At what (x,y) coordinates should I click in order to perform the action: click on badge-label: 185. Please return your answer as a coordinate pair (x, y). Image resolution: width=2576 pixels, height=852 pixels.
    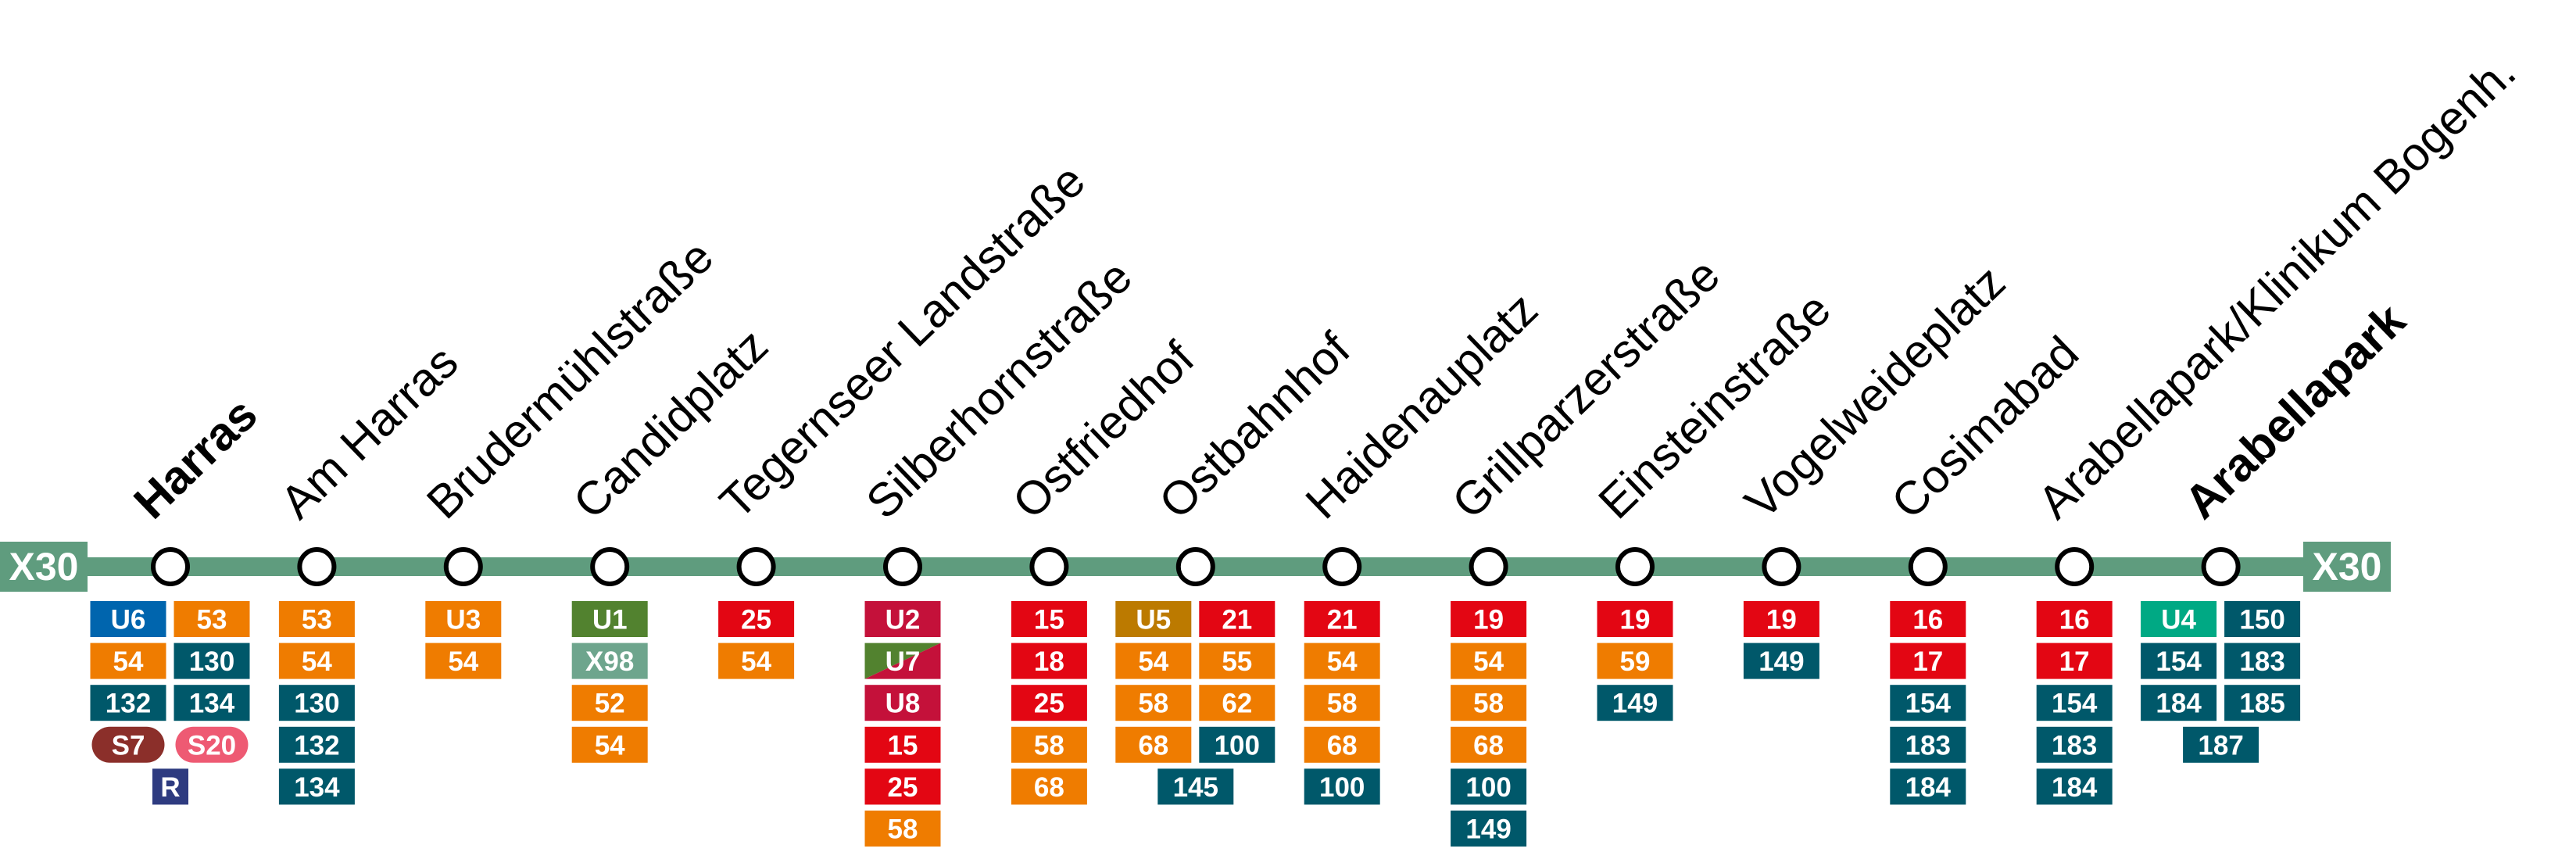
    Looking at the image, I should click on (2261, 704).